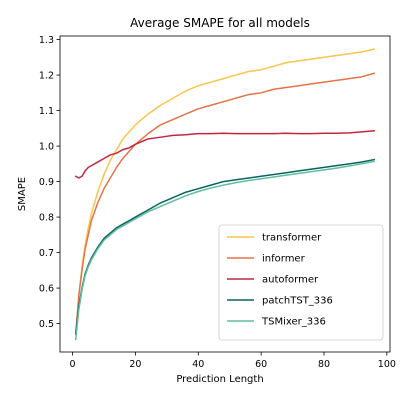 The height and width of the screenshot is (400, 400). What do you see at coordinates (293, 322) in the screenshot?
I see `legend-label-TSMixer_336: TSMixer_336` at bounding box center [293, 322].